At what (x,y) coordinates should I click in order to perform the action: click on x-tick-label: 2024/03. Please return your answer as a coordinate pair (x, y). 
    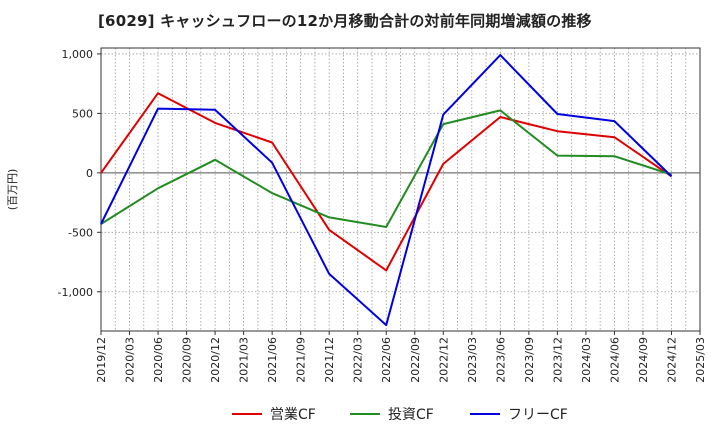
    Looking at the image, I should click on (586, 360).